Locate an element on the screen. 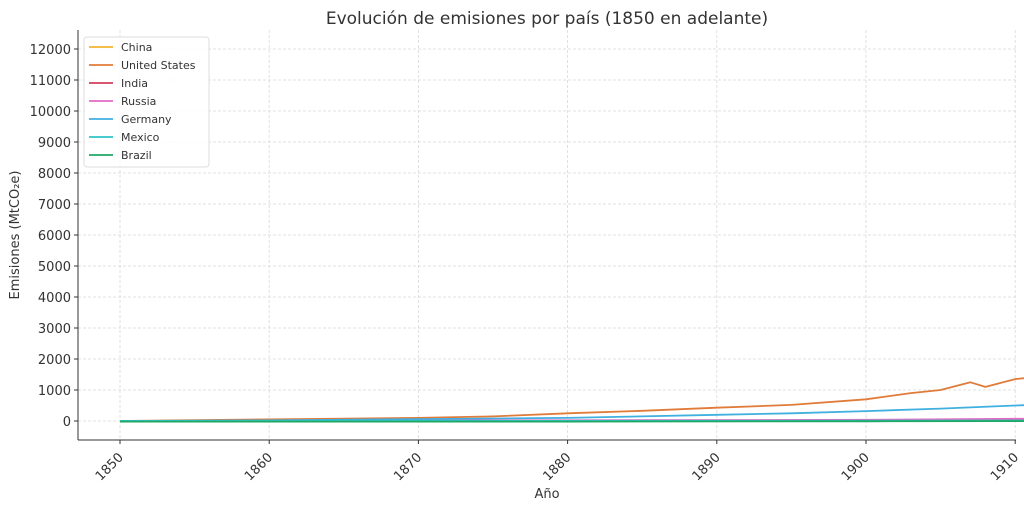 Image resolution: width=1024 pixels, height=508 pixels. legend-label: Germany is located at coordinates (146, 119).